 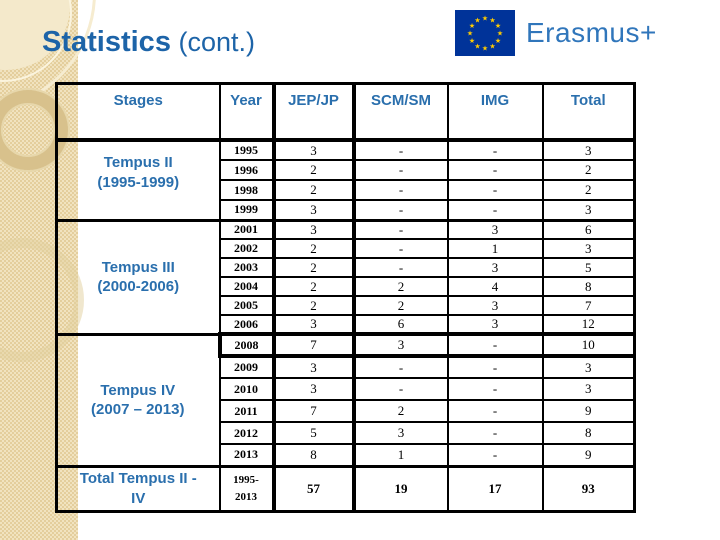 I want to click on col-header-img: IMG, so click(x=495, y=112).